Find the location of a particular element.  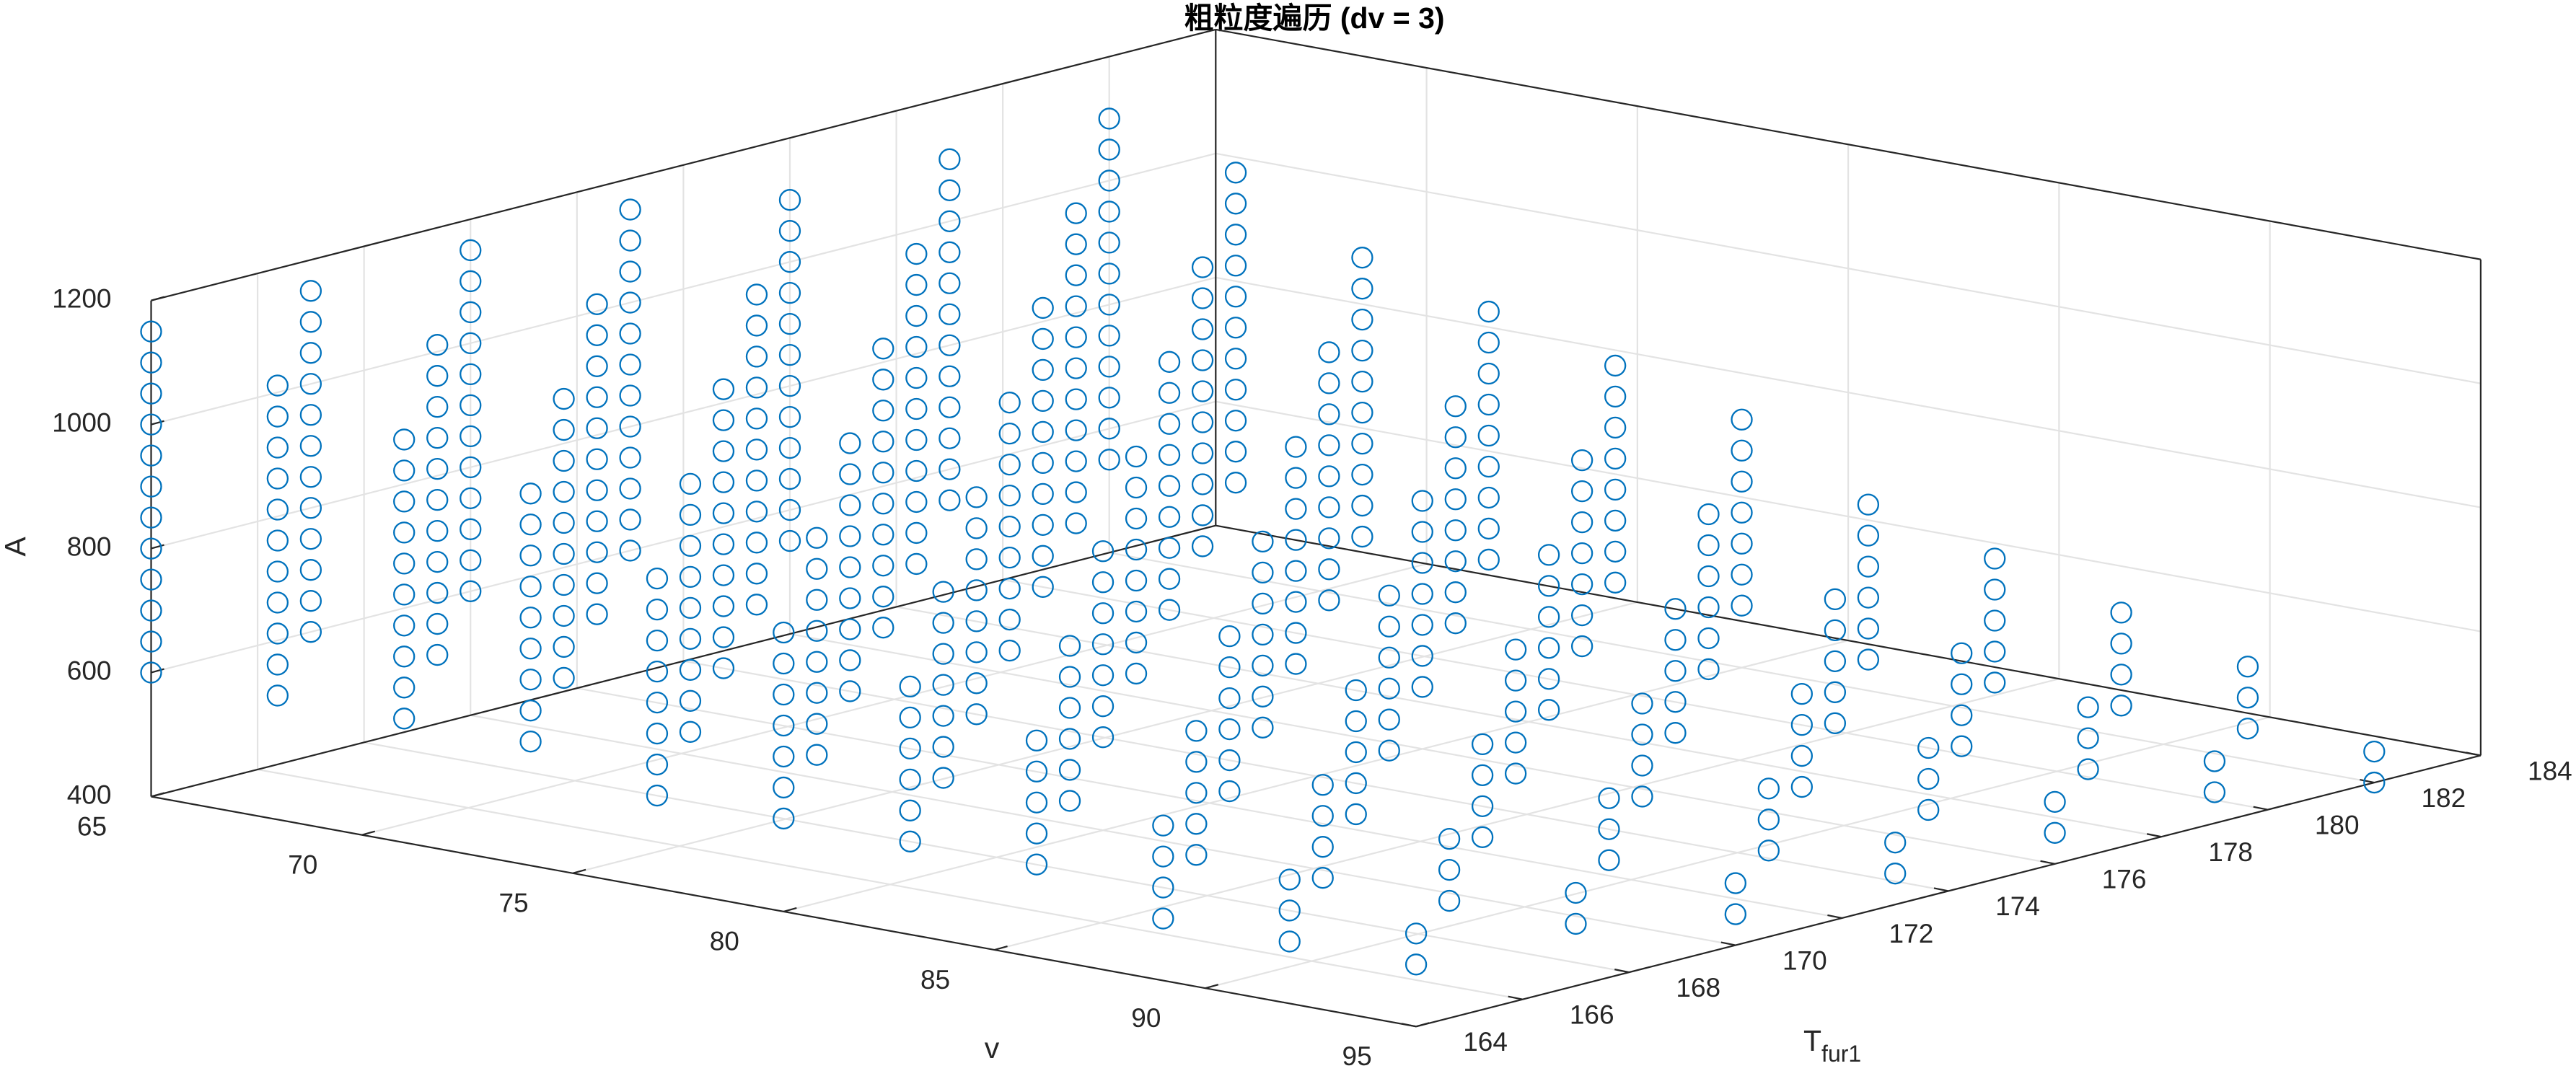

y-tick-label: 184 is located at coordinates (2550, 770).